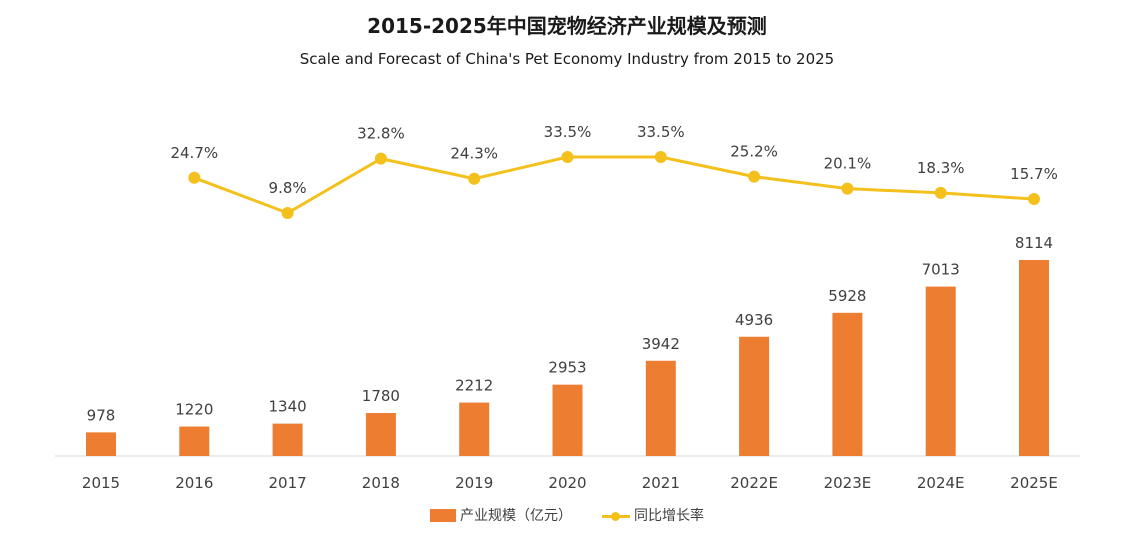 Image resolution: width=1134 pixels, height=533 pixels. What do you see at coordinates (288, 188) in the screenshot?
I see `growth-label-2017: 9.8%` at bounding box center [288, 188].